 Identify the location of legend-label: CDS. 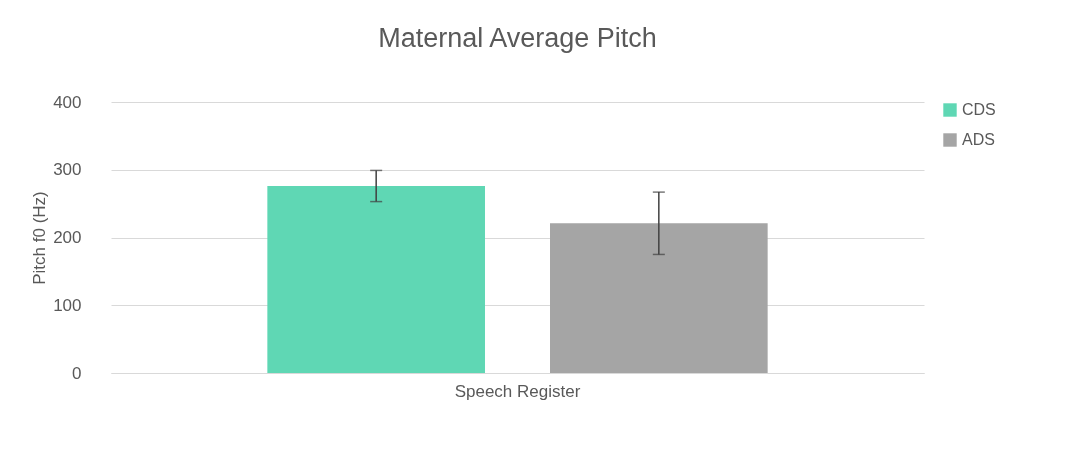
(979, 109).